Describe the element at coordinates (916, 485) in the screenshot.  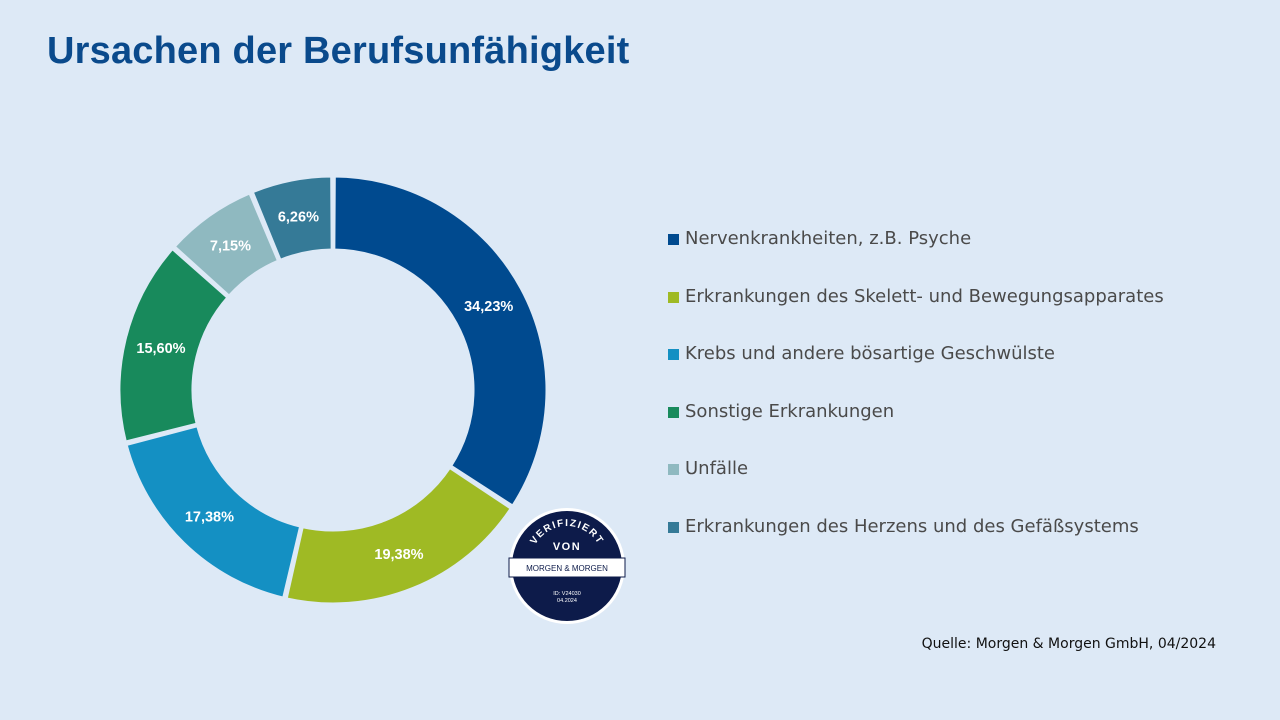
I see `legend-item-5: Unfälle` at that location.